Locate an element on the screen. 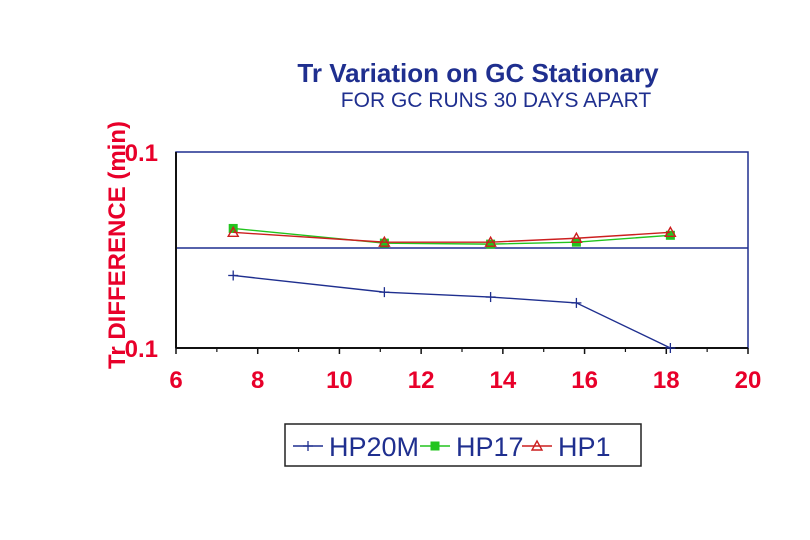  legend-item-hp17: HP17 is located at coordinates (472, 447).